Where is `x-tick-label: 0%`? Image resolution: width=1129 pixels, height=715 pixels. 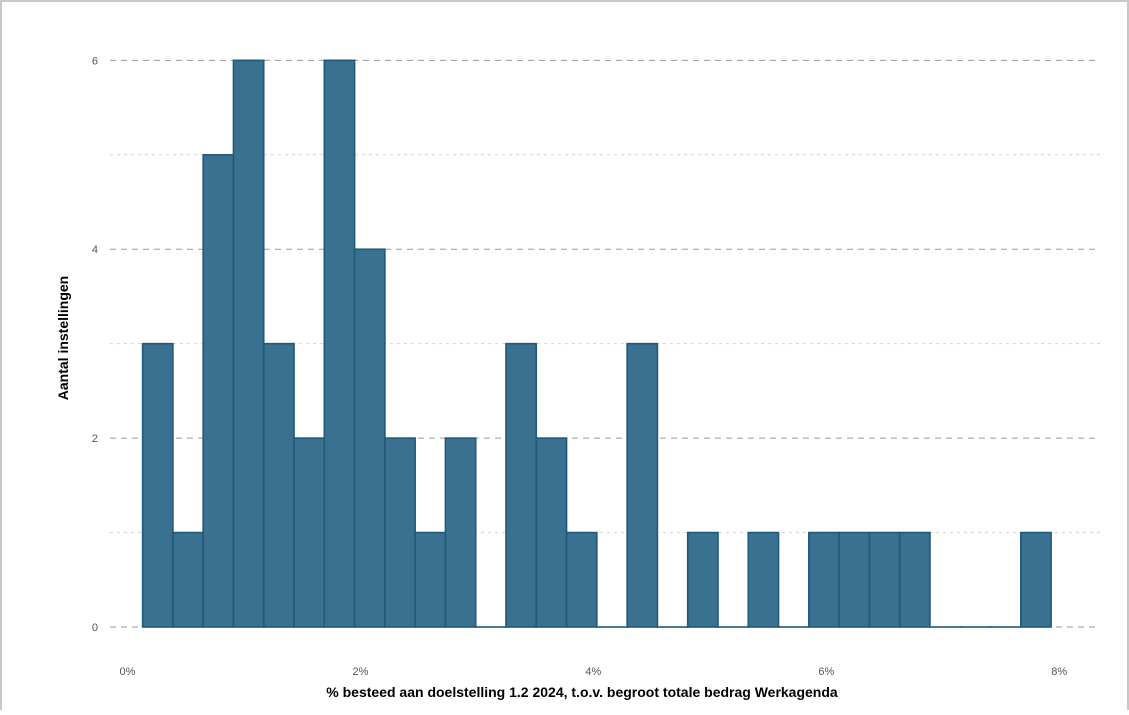
x-tick-label: 0% is located at coordinates (128, 672).